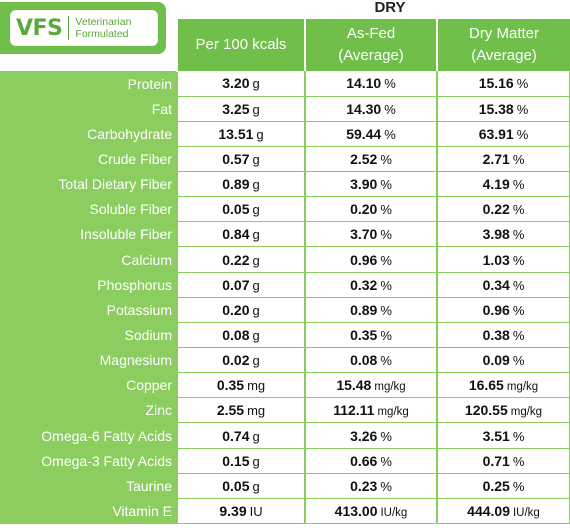  What do you see at coordinates (496, 435) in the screenshot?
I see `dry-matter-value: 3.51` at bounding box center [496, 435].